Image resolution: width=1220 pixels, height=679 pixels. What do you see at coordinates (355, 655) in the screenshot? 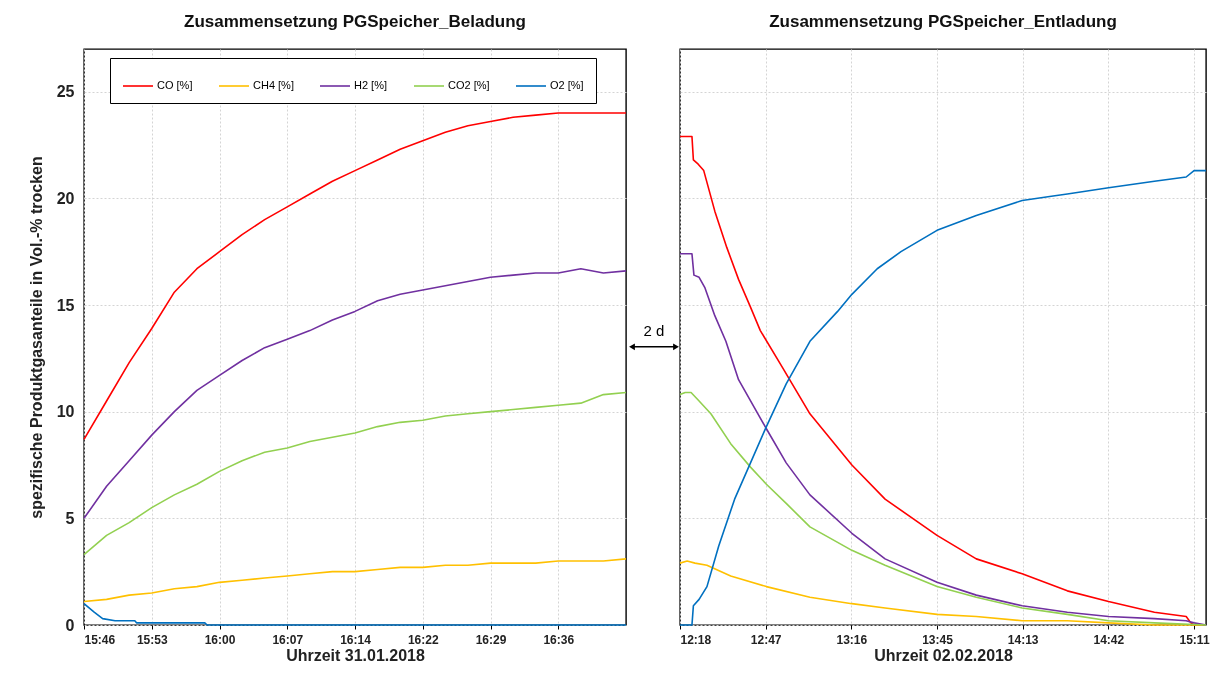
I see `x-axis-title: Uhrzeit 31.01.2018` at bounding box center [355, 655].